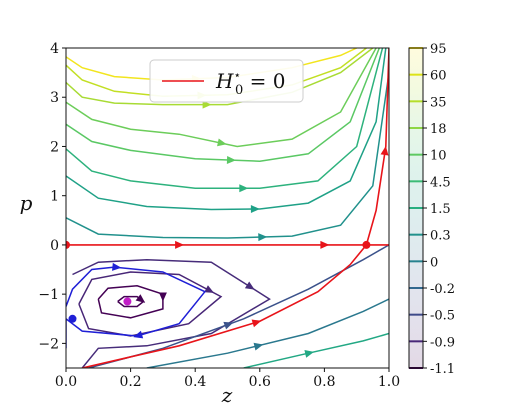 The width and height of the screenshot is (521, 412). What do you see at coordinates (442, 369) in the screenshot?
I see `colorbar-tick-label: -1.1` at bounding box center [442, 369].